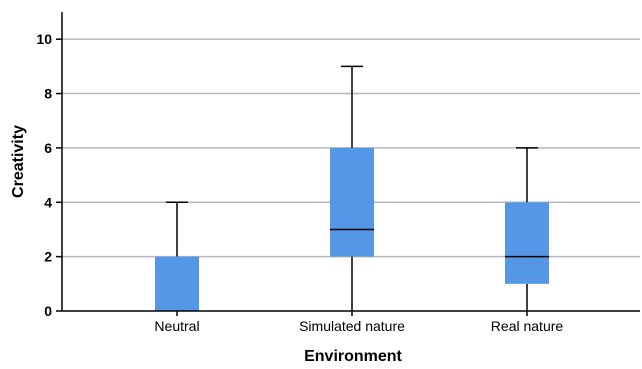 This screenshot has width=642, height=369. I want to click on x-category-labels: Neutral Simulated nature Real nature, so click(358, 322).